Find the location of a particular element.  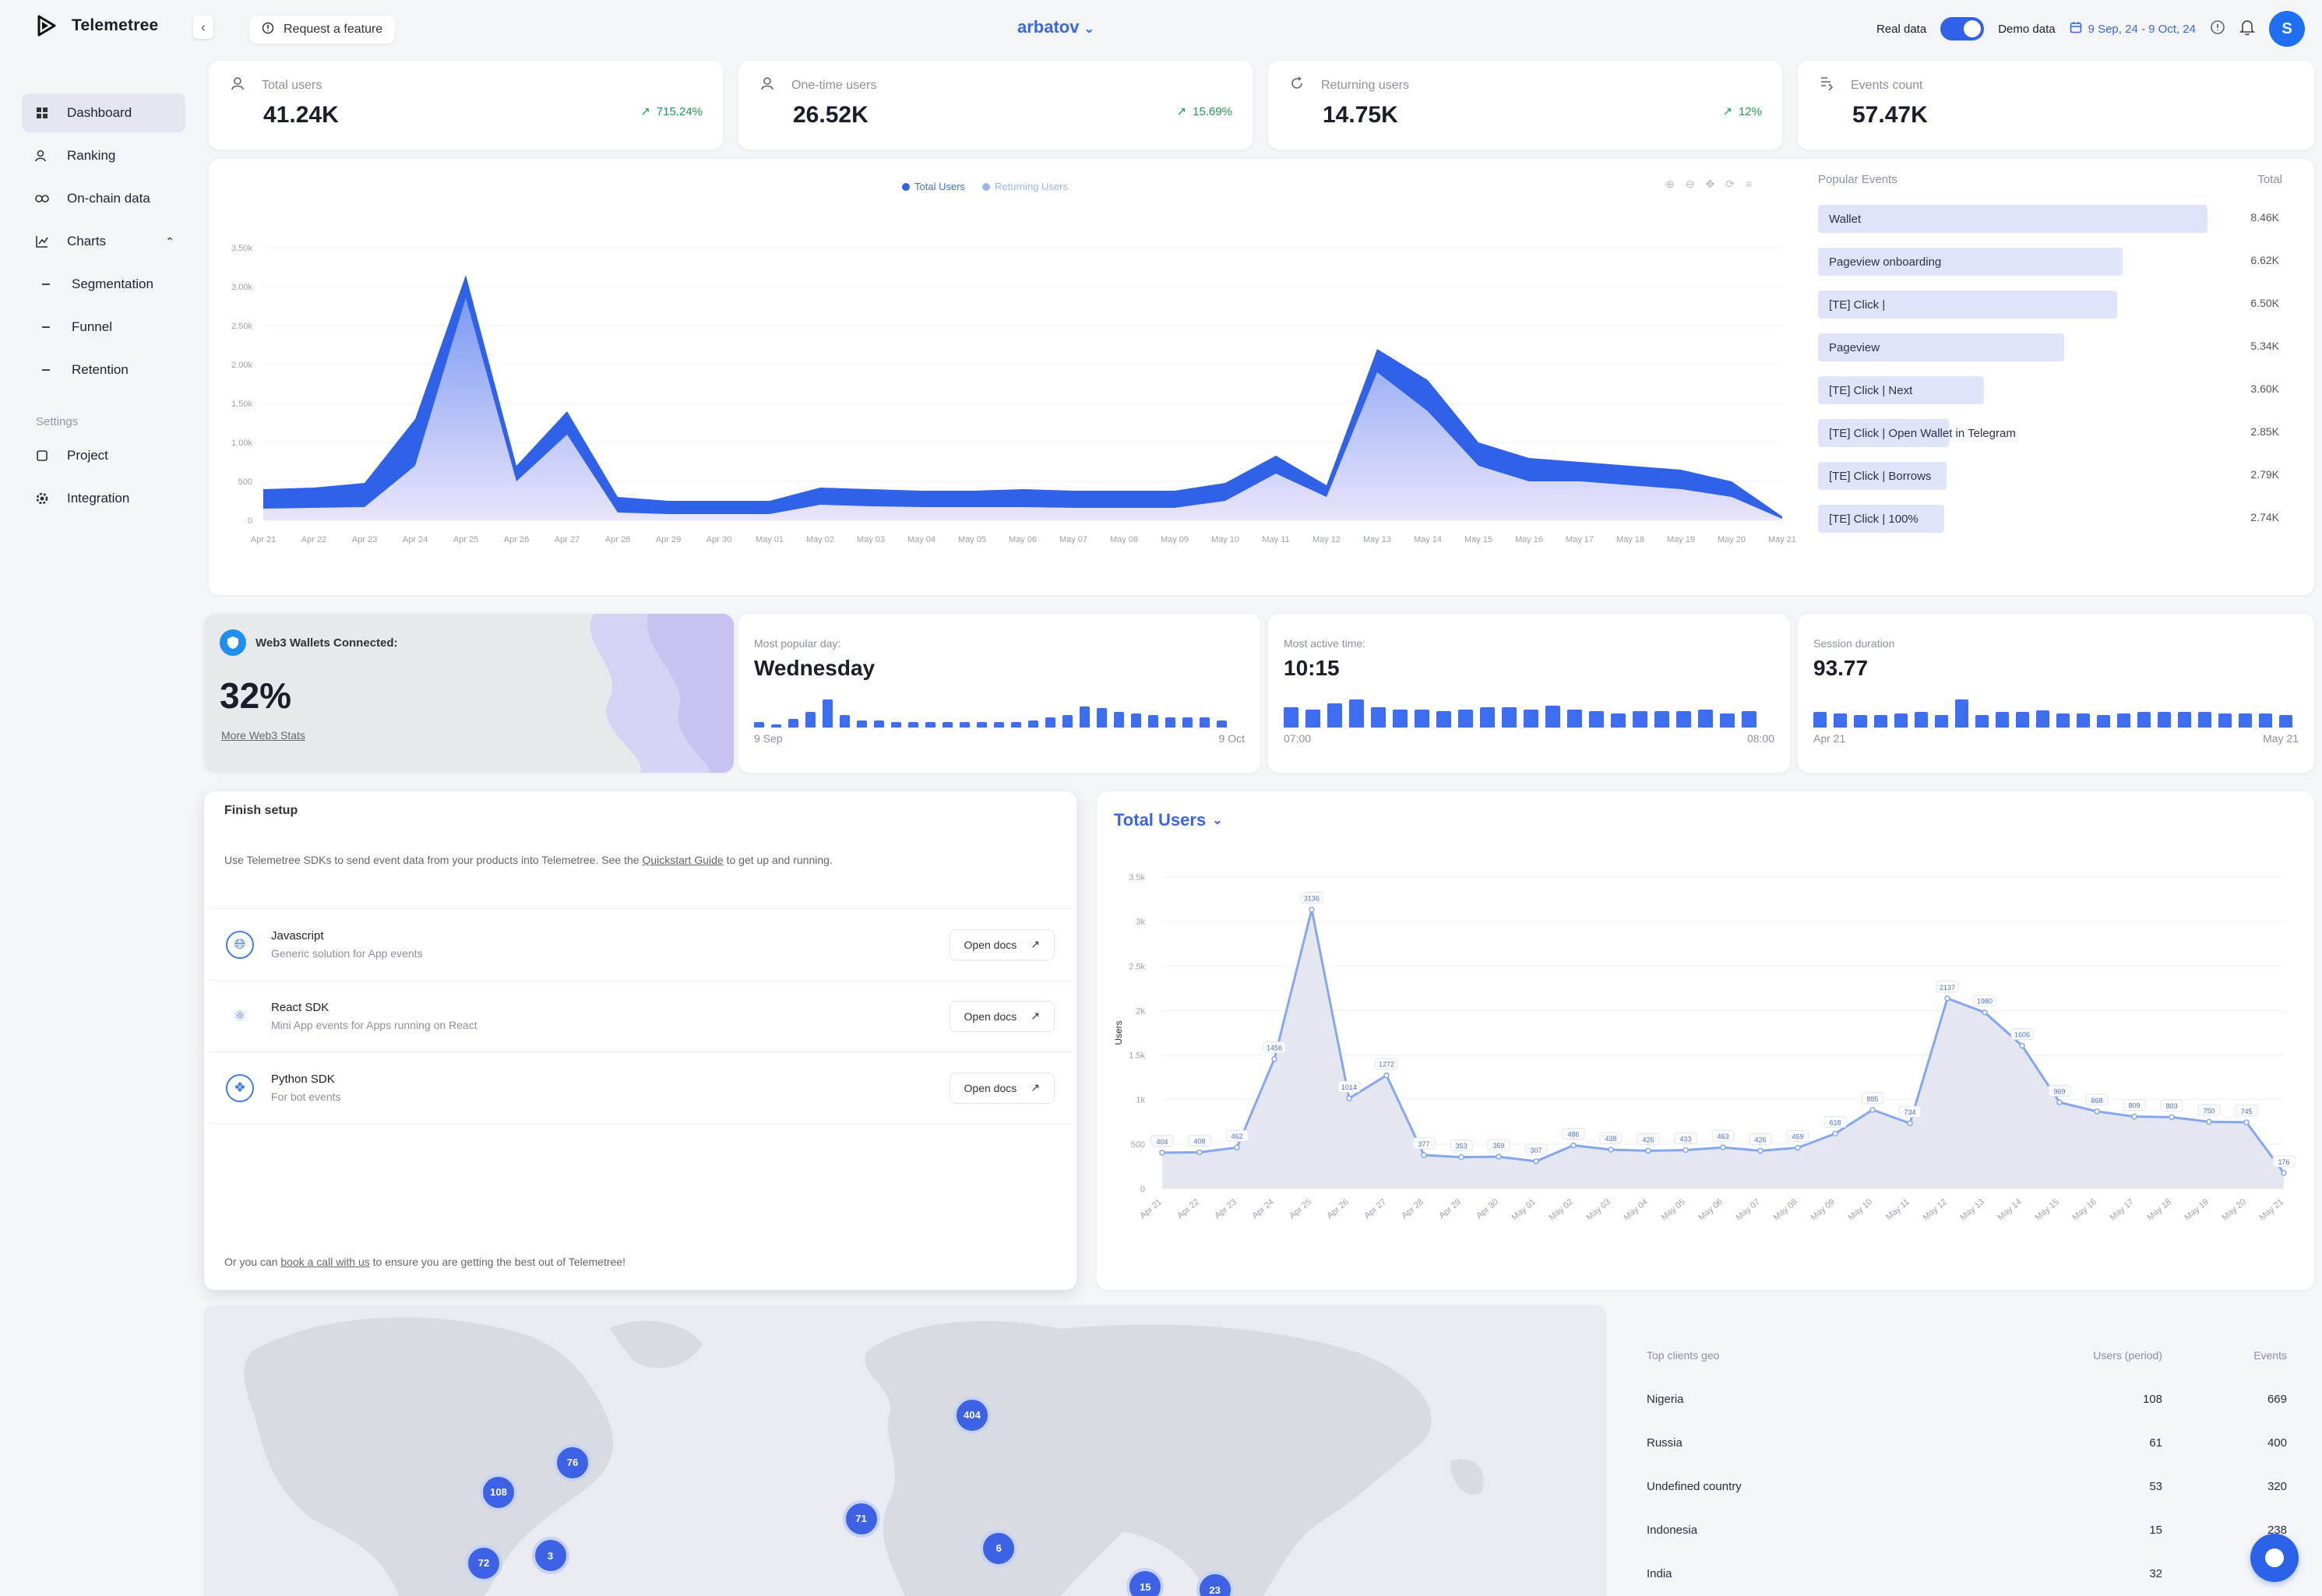

x-tick-label: Apr 28 is located at coordinates (617, 539).